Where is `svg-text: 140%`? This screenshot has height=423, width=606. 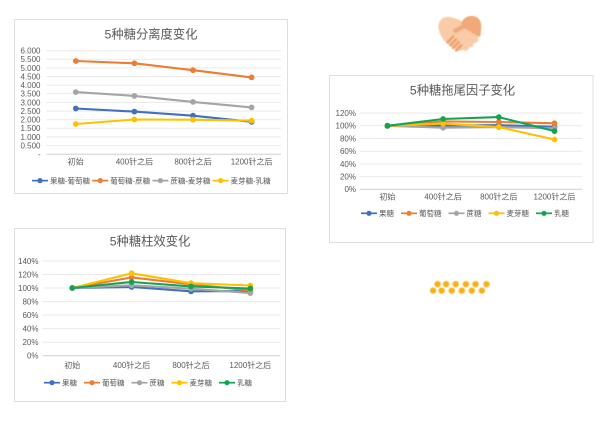 svg-text: 140% is located at coordinates (28, 261).